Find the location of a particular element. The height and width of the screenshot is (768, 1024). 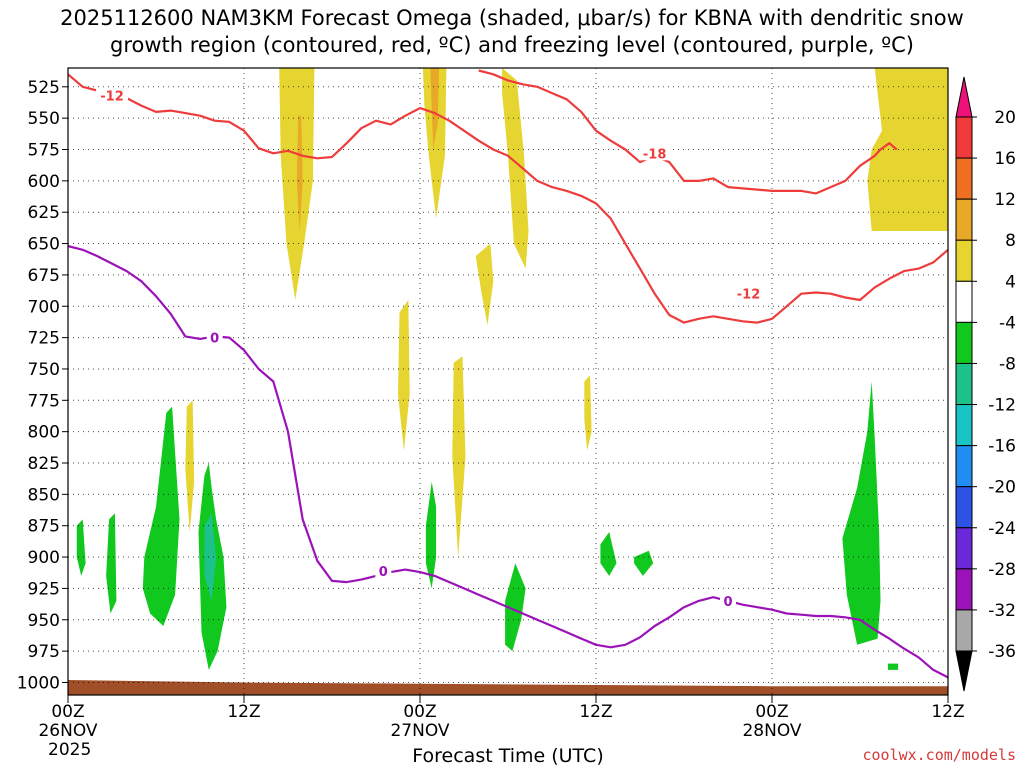

colorbar-label: -28 is located at coordinates (1002, 570).